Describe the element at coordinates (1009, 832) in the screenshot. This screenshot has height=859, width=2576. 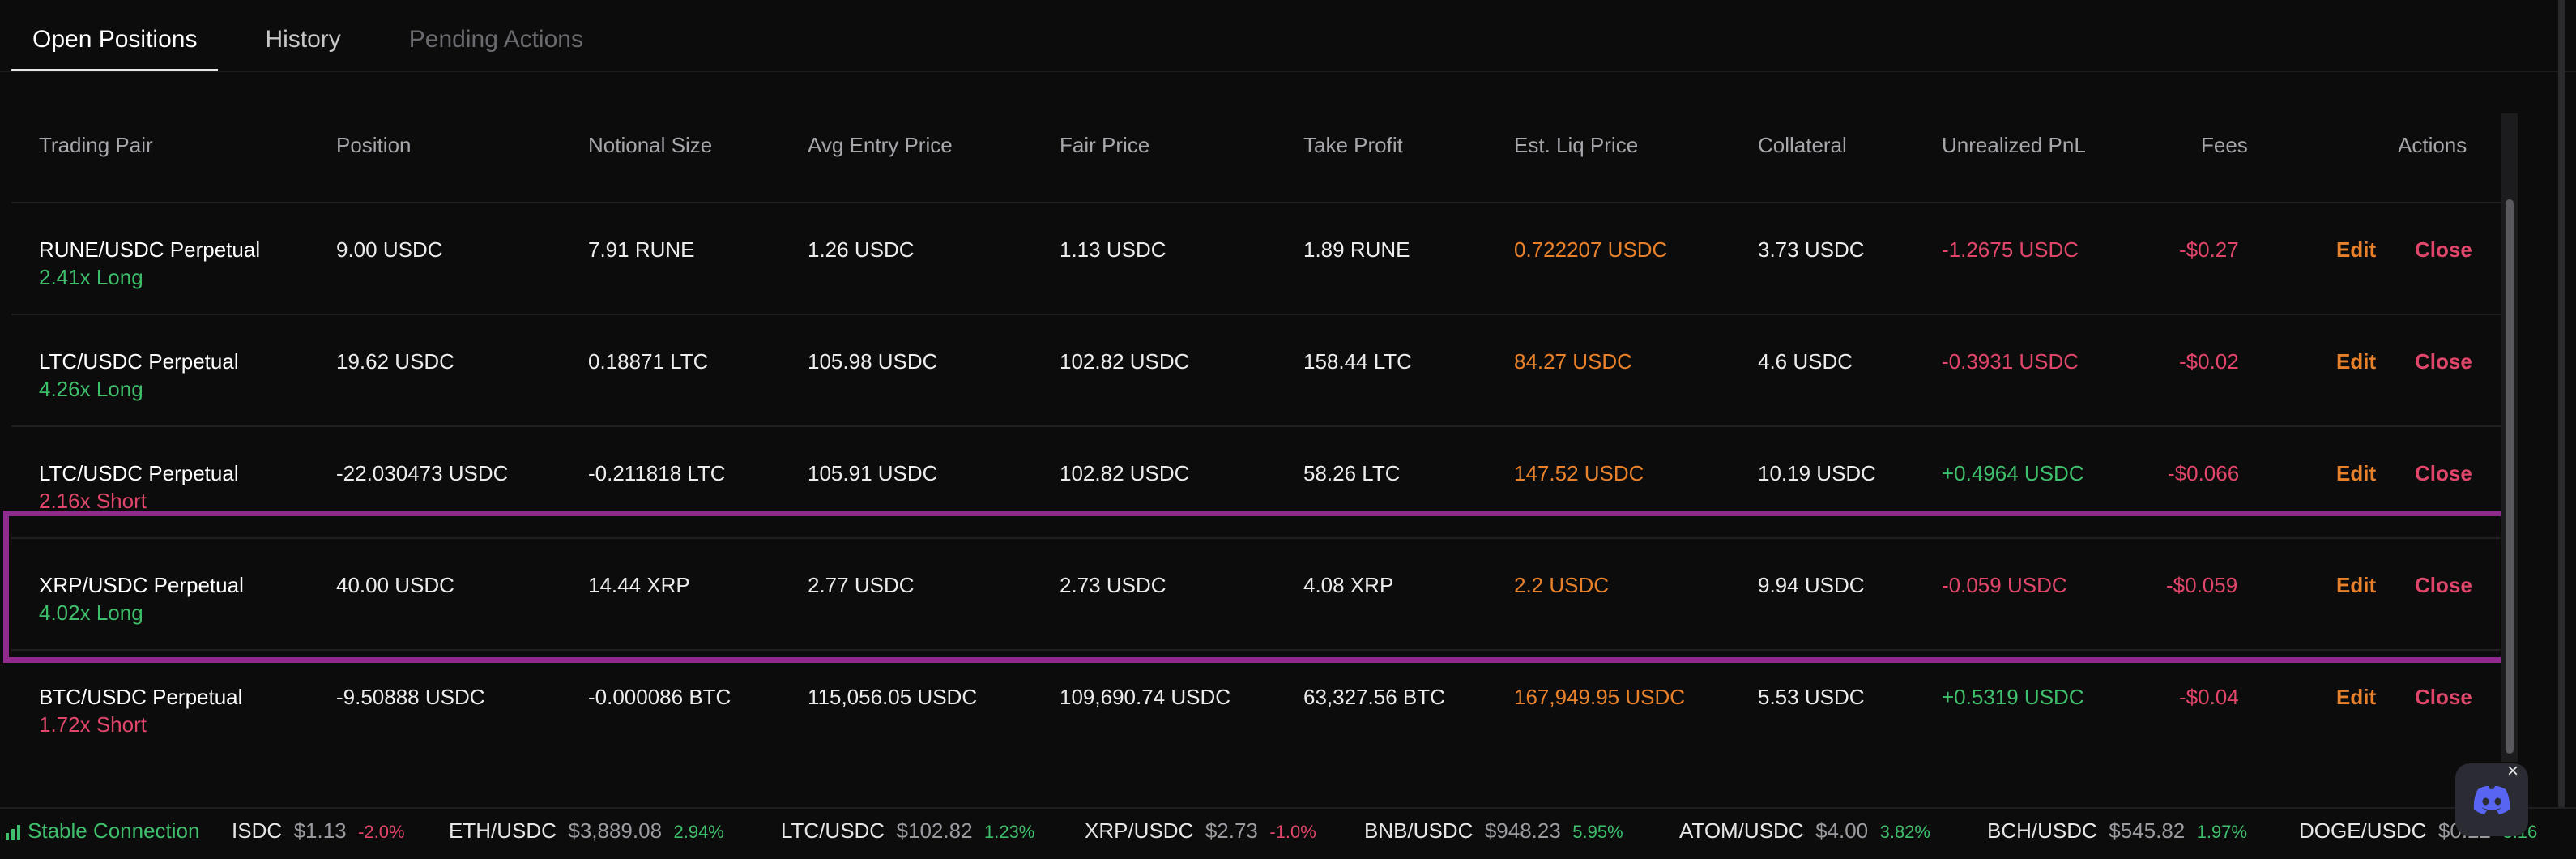
I see `ticker-change: 1.23%` at that location.